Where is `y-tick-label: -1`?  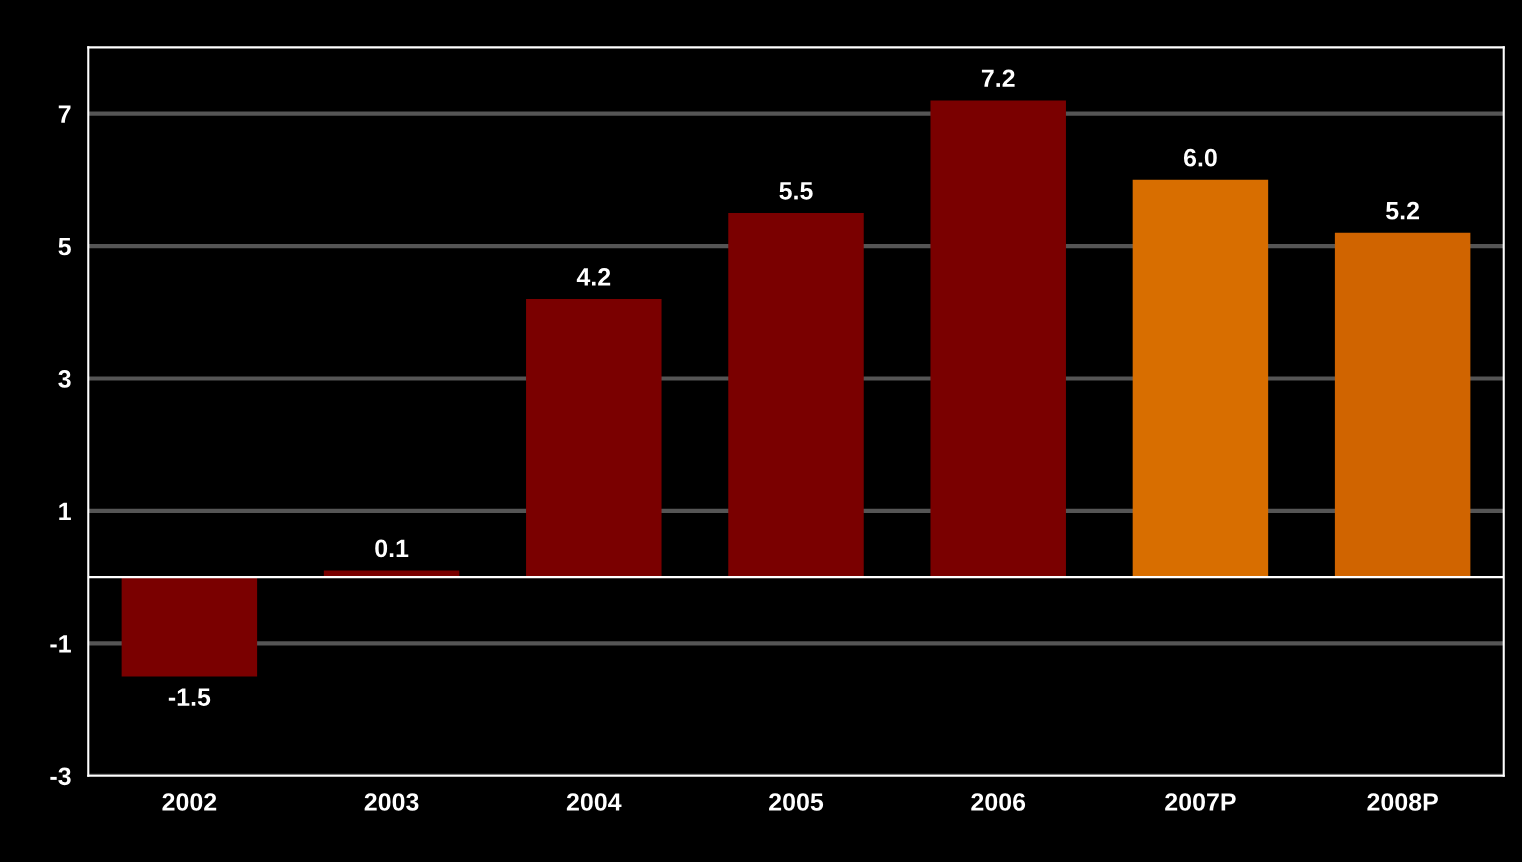 y-tick-label: -1 is located at coordinates (60, 644).